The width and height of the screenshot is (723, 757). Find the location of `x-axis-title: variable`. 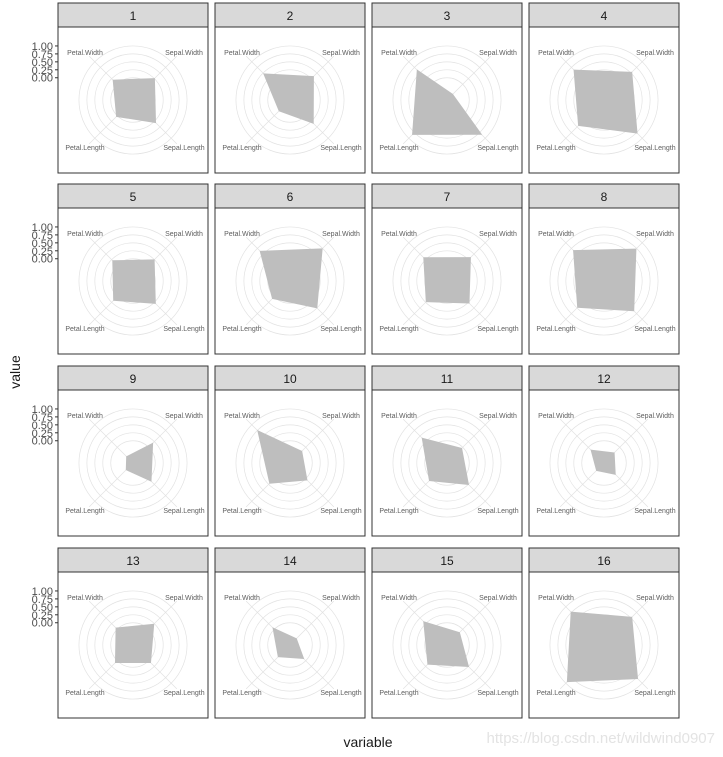

x-axis-title: variable is located at coordinates (367, 742).